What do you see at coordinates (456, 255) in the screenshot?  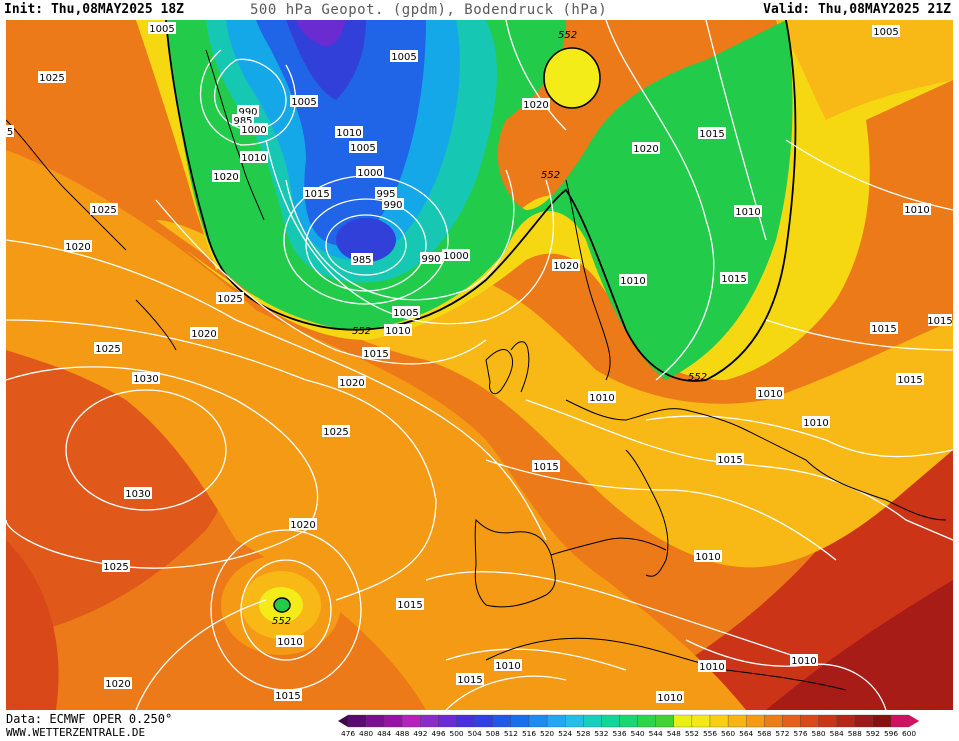 I see `isobar-label: 1000` at bounding box center [456, 255].